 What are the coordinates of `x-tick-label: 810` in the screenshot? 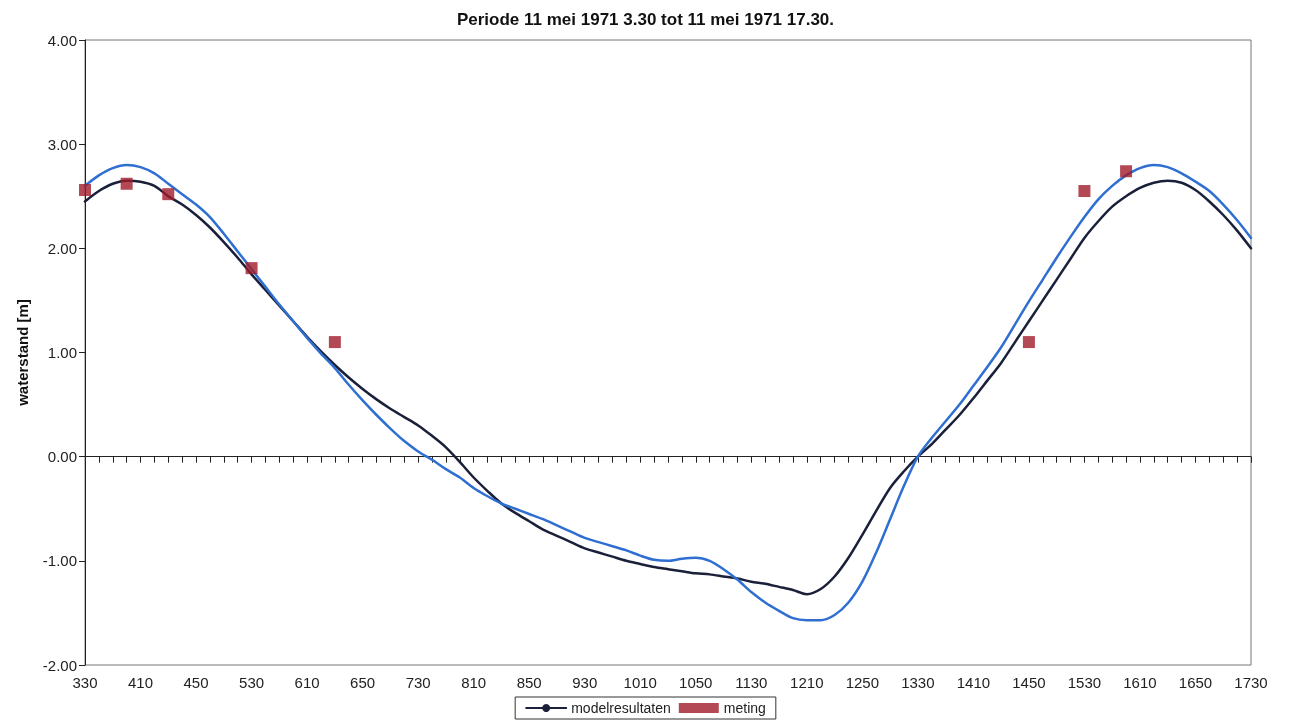 It's located at (474, 682).